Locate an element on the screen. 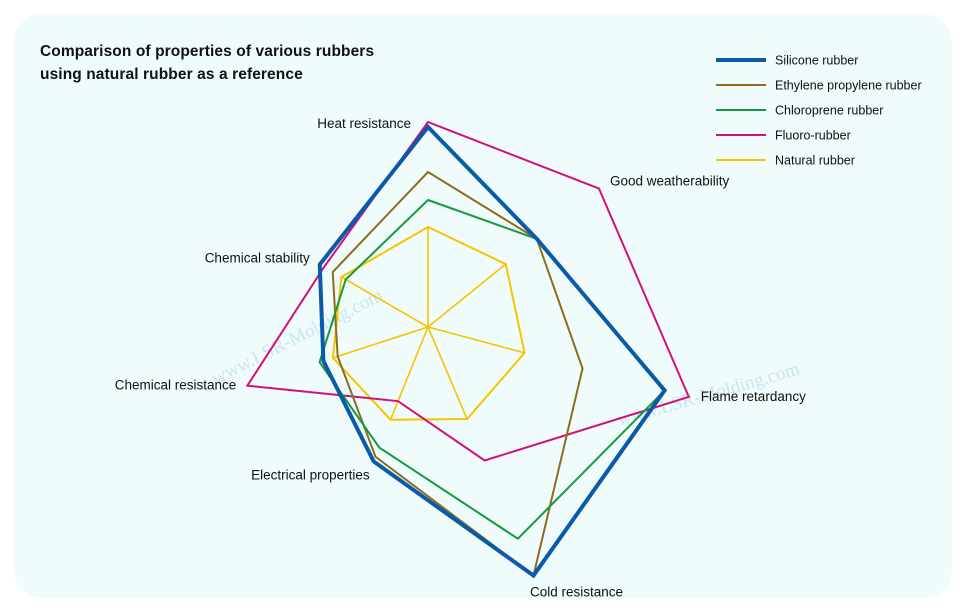  chart-title-line-2: using natural rubber as a reference is located at coordinates (171, 74).